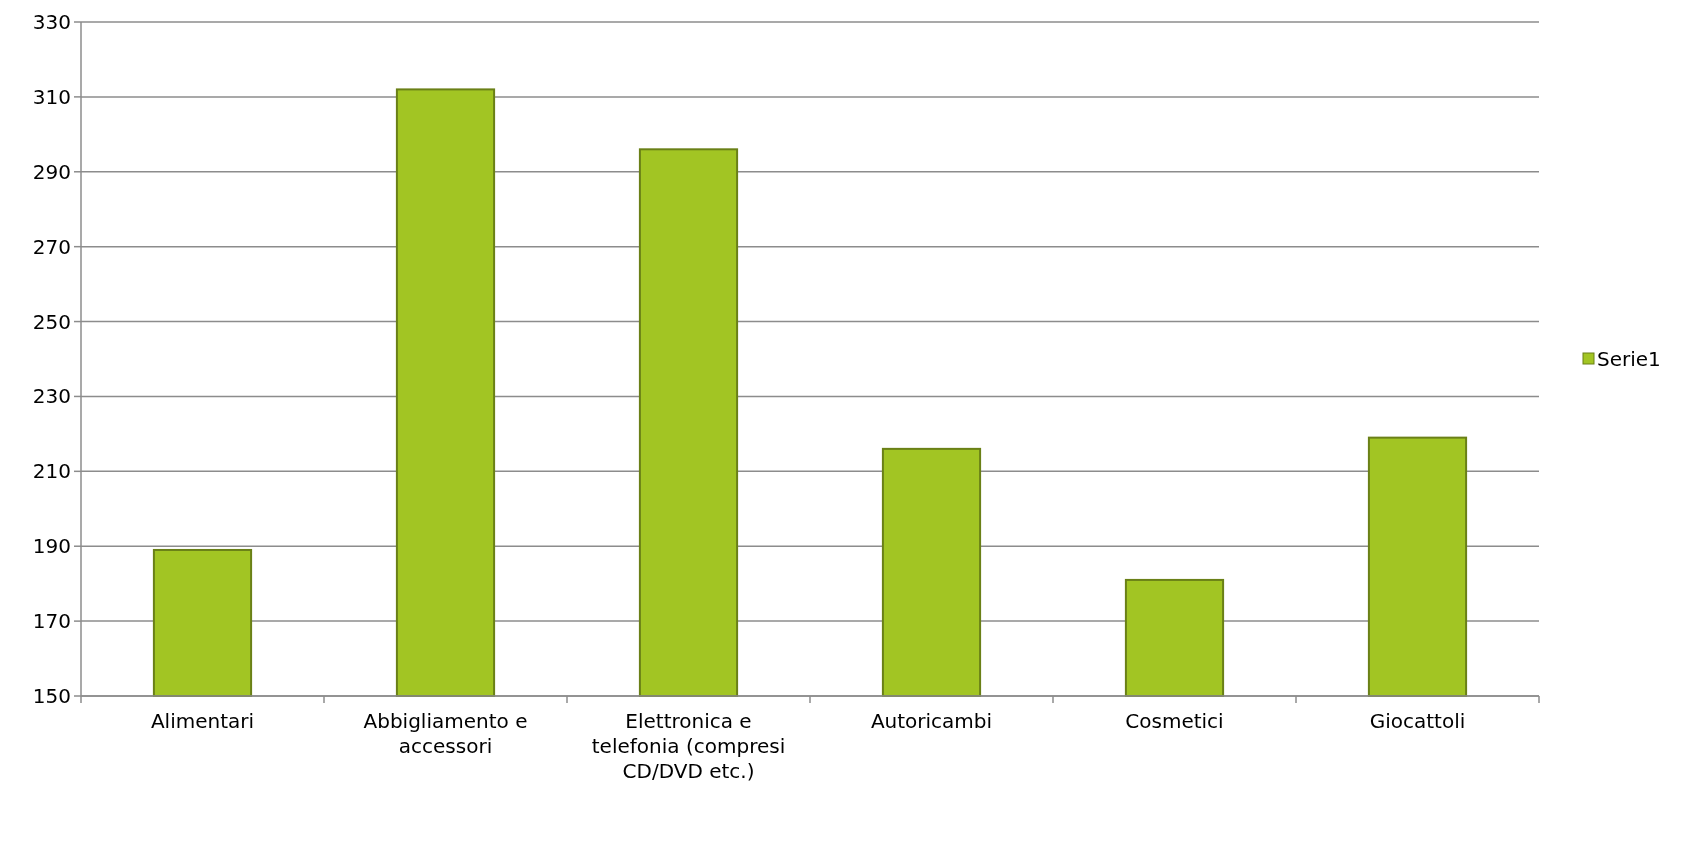 This screenshot has width=1688, height=843. Describe the element at coordinates (202, 721) in the screenshot. I see `x-tick-label: Alimentari` at that location.